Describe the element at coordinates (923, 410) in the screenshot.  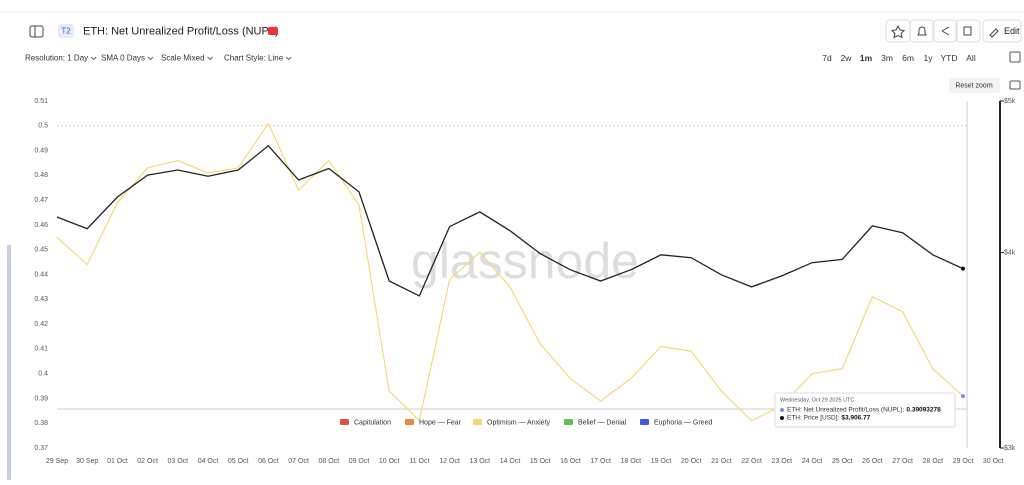
I see `tooltip-value: 0.39093278` at that location.